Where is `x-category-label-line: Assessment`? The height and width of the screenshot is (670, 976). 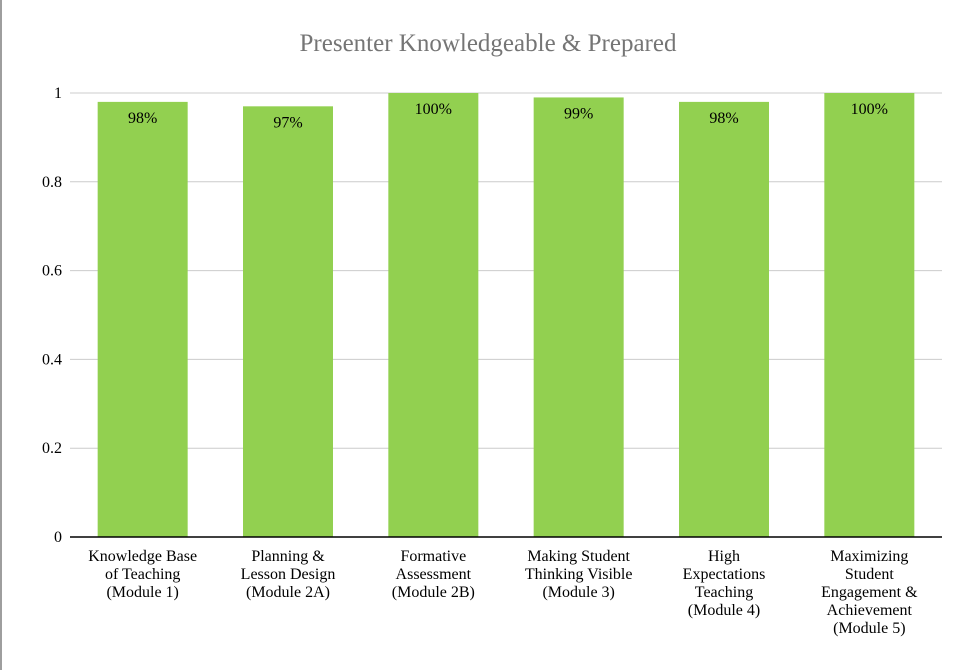
x-category-label-line: Assessment is located at coordinates (434, 574).